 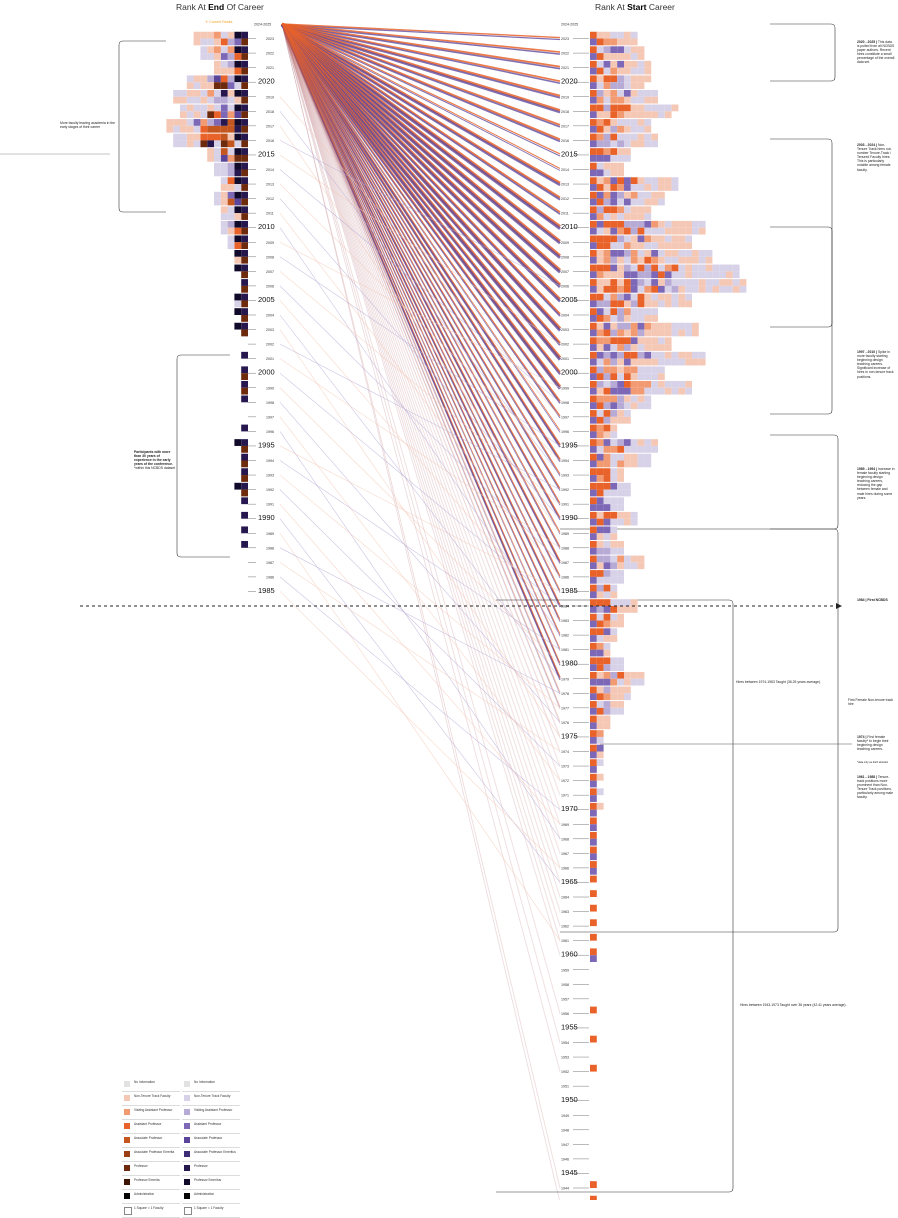 What do you see at coordinates (270, 534) in the screenshot?
I see `end-axis-year-label: 1989` at bounding box center [270, 534].